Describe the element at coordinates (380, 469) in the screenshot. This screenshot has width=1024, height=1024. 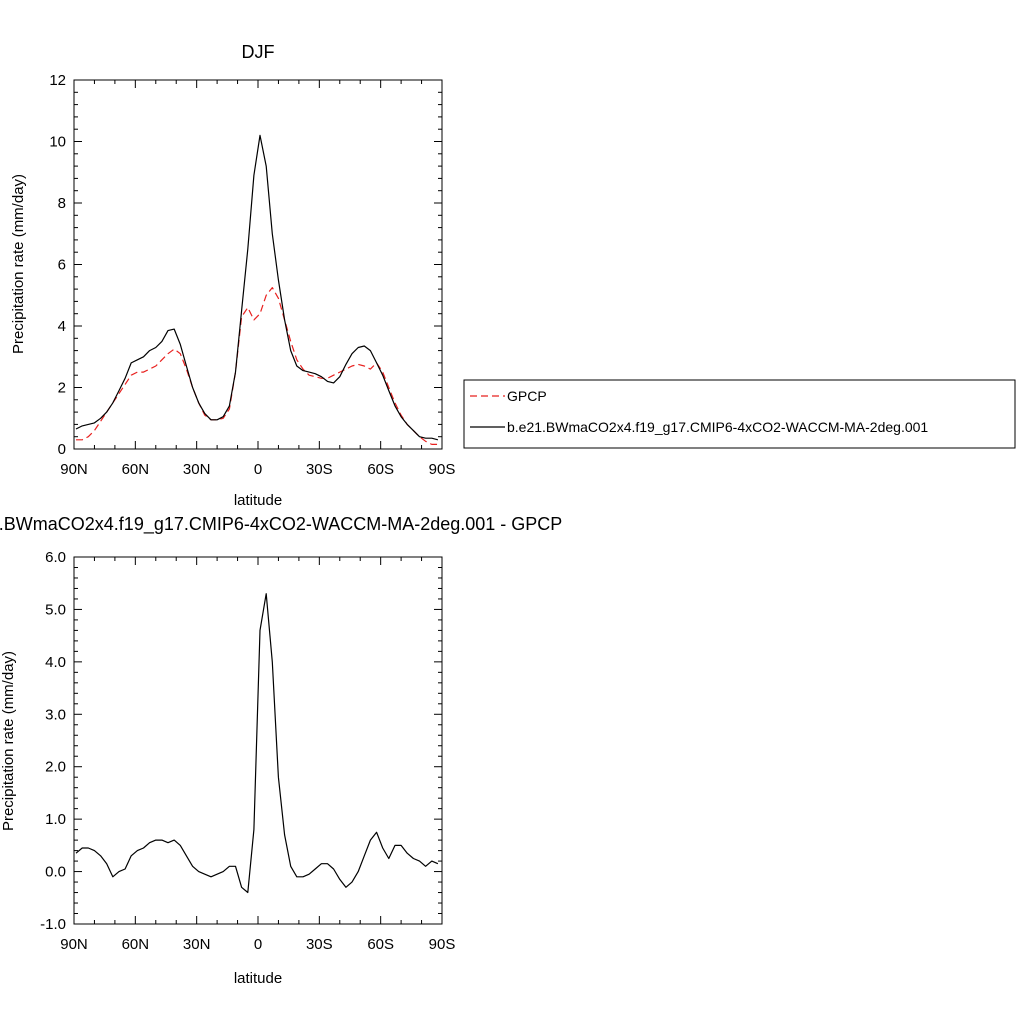
I see `top-x-tick-label: 60S` at that location.